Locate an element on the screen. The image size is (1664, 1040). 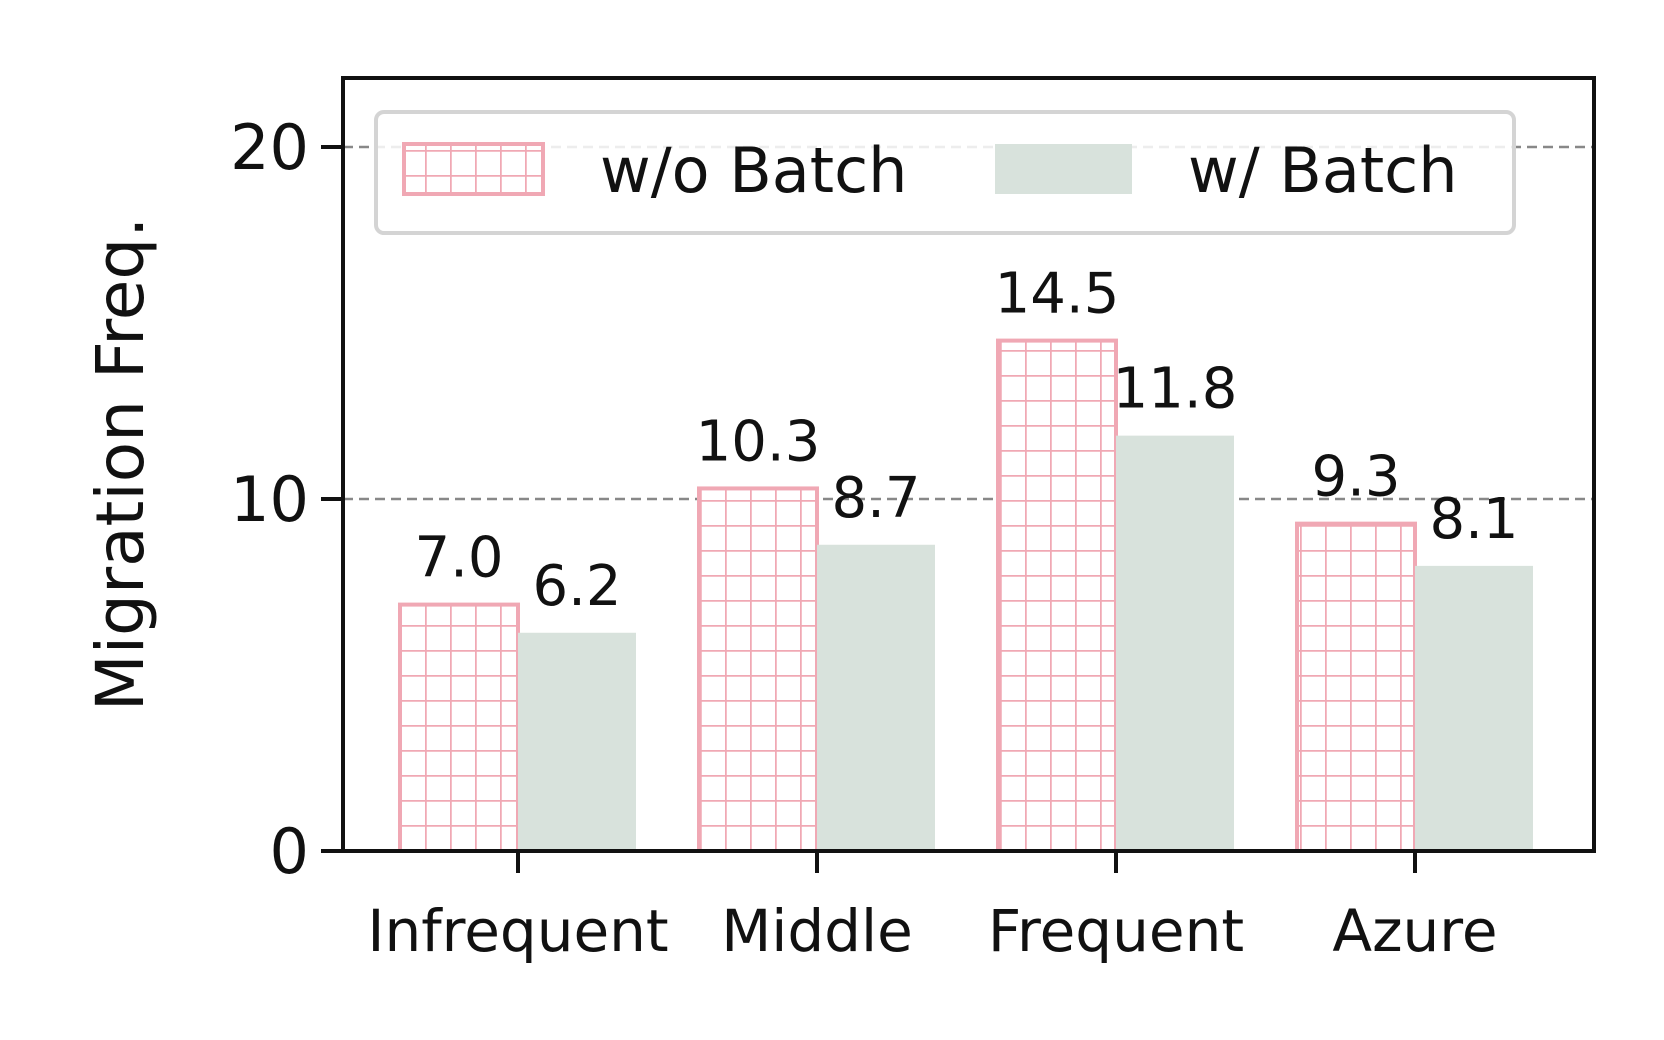
legend: w/o Batch w/ Batch is located at coordinates (945, 172).